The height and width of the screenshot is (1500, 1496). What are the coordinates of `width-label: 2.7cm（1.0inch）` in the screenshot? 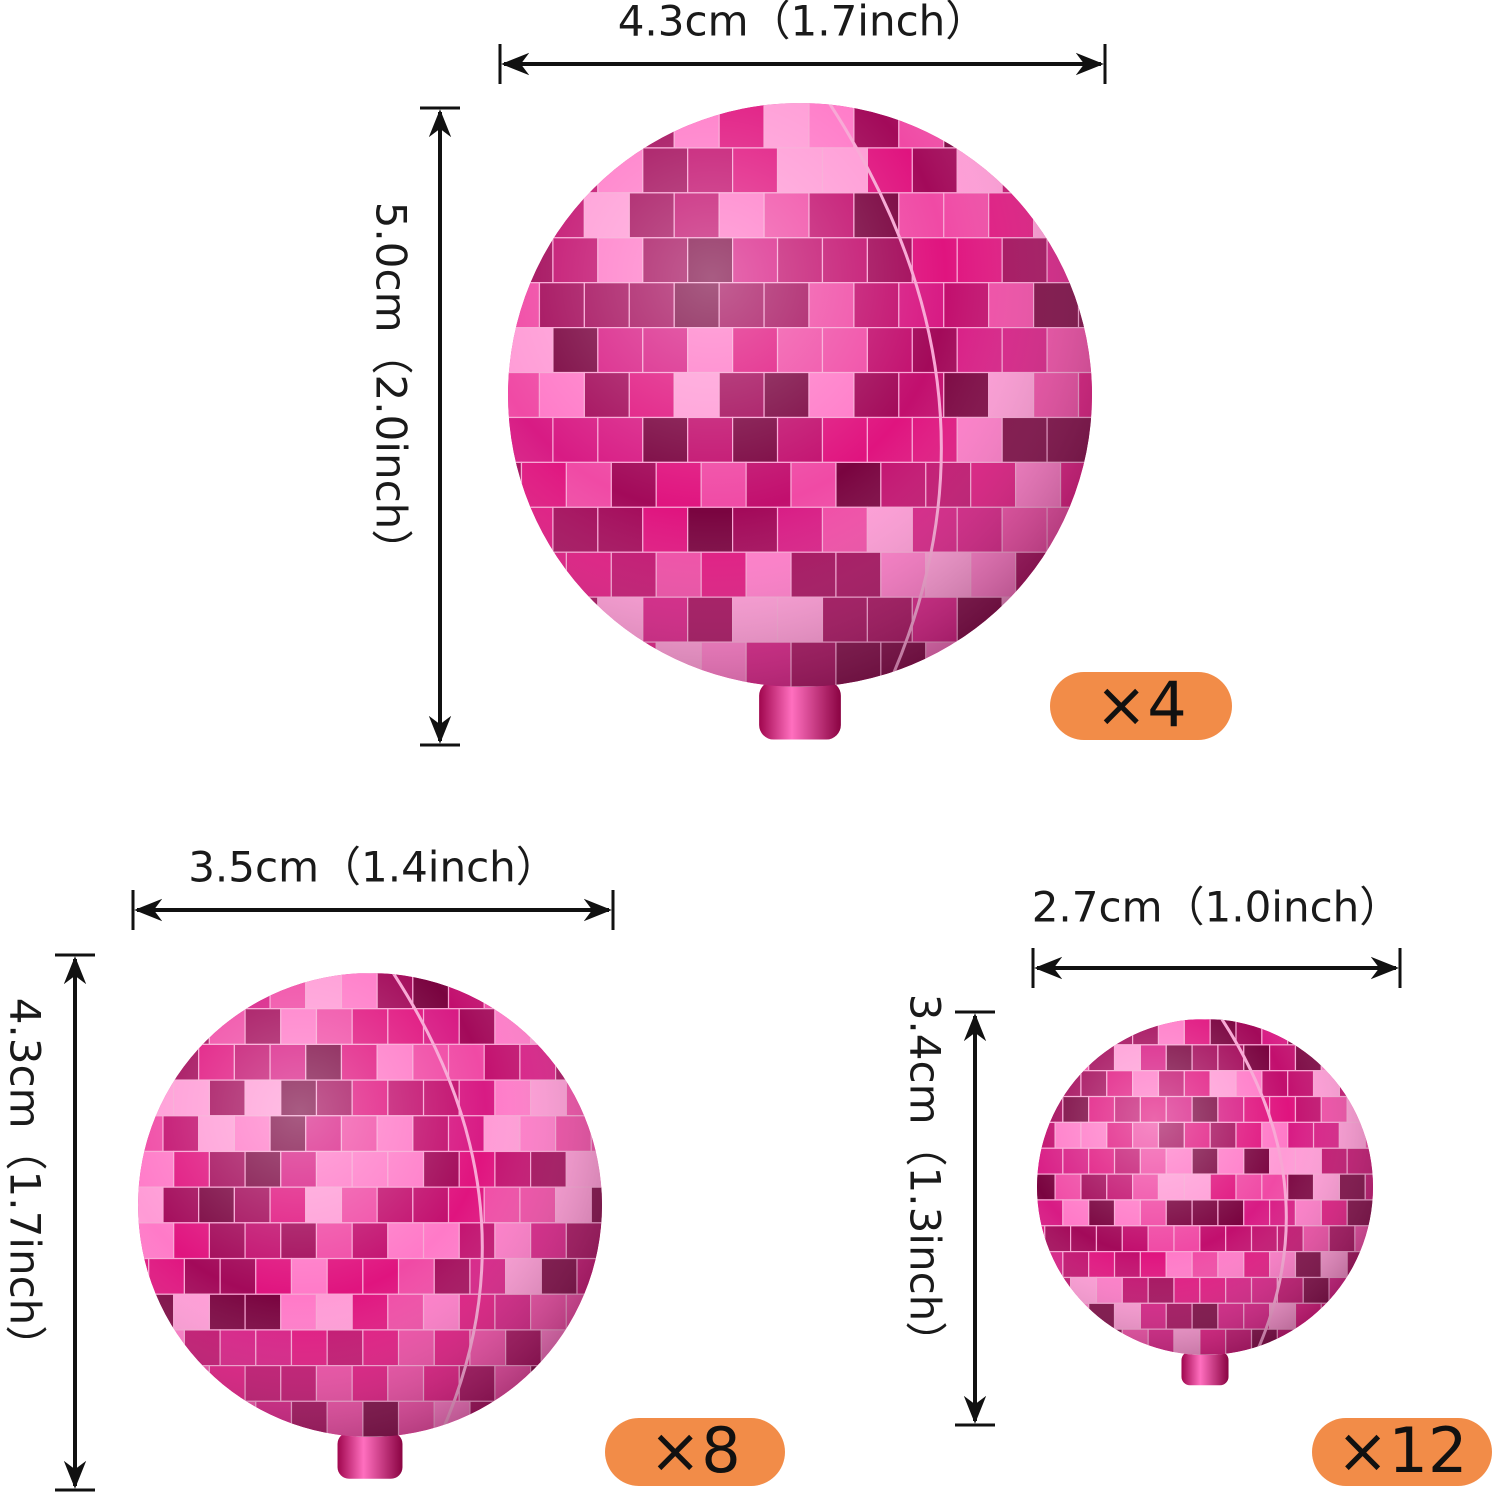 It's located at (1217, 907).